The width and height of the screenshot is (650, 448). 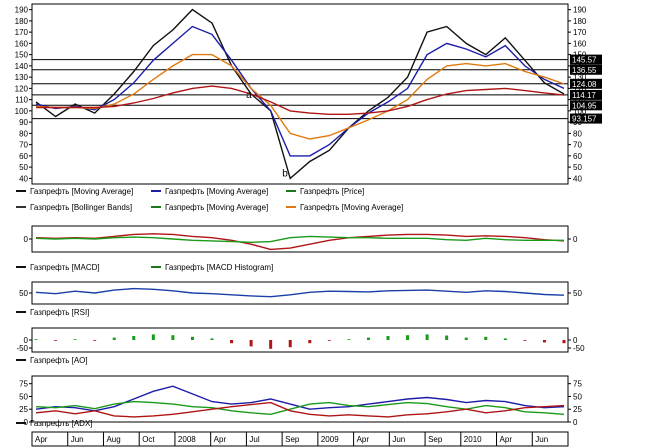 What do you see at coordinates (23, 122) in the screenshot?
I see `y-tick-label-left: 90` at bounding box center [23, 122].